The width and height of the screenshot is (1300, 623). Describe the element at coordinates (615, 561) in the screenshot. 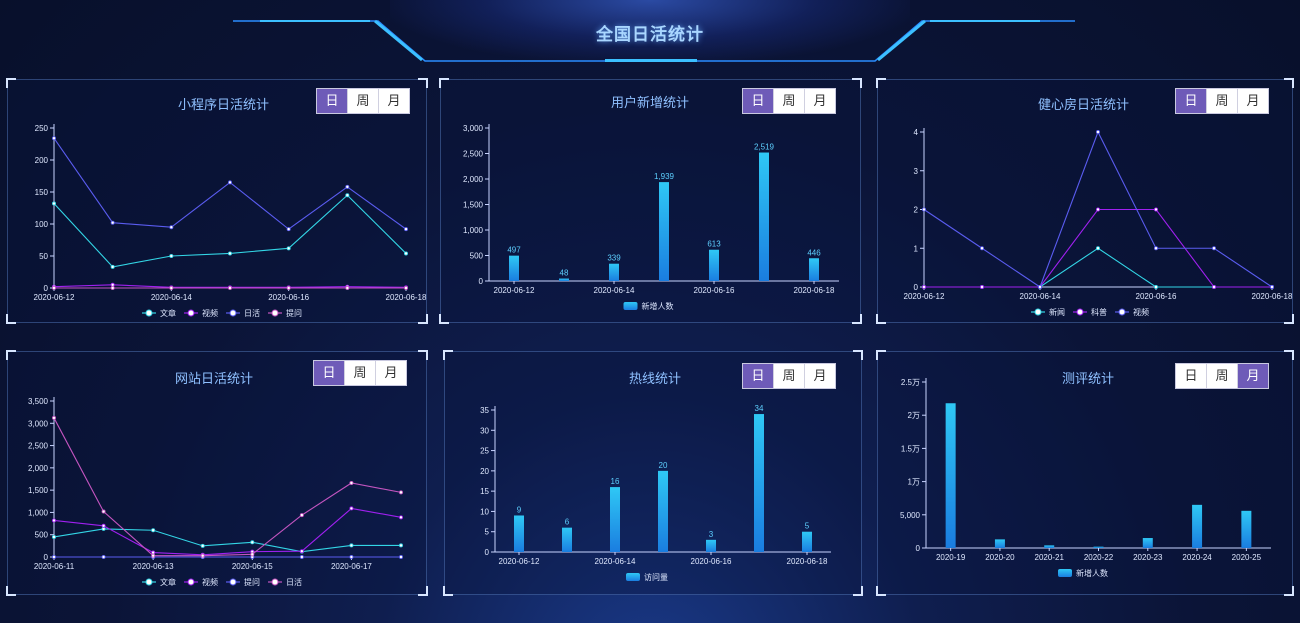

I see `x-tick-label: 2020-06-14` at that location.